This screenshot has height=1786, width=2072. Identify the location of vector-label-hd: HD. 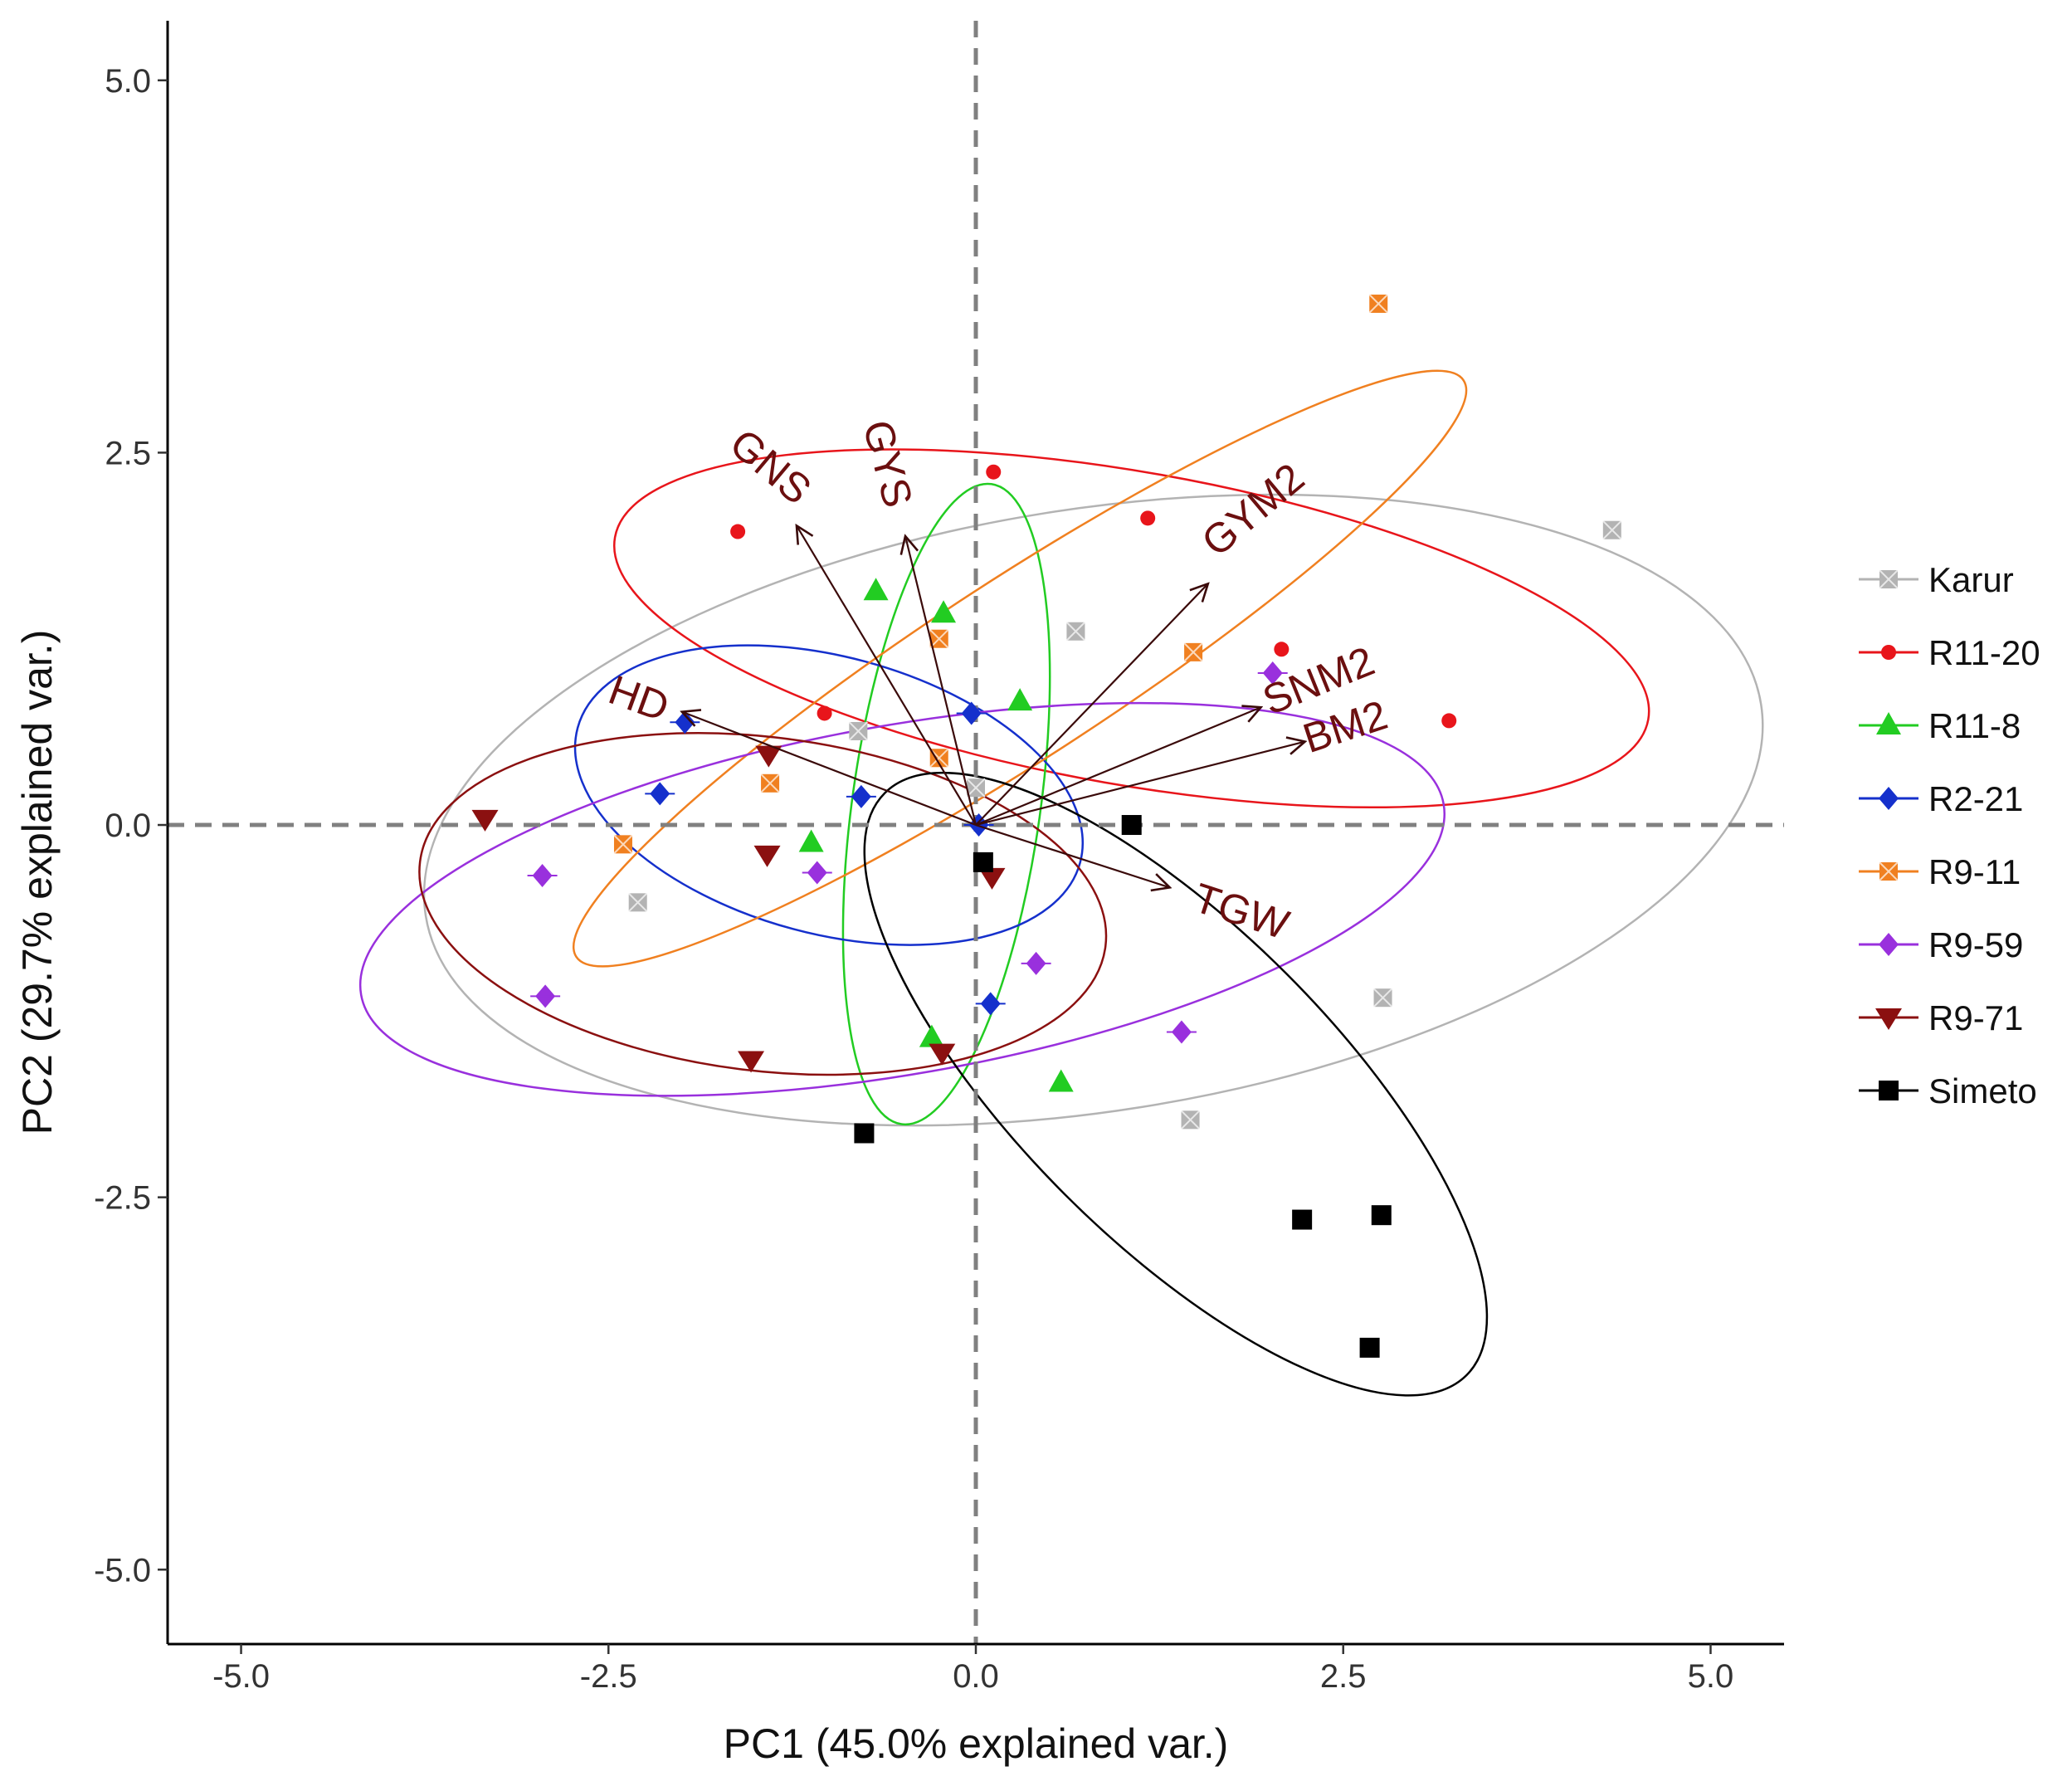
(638, 698).